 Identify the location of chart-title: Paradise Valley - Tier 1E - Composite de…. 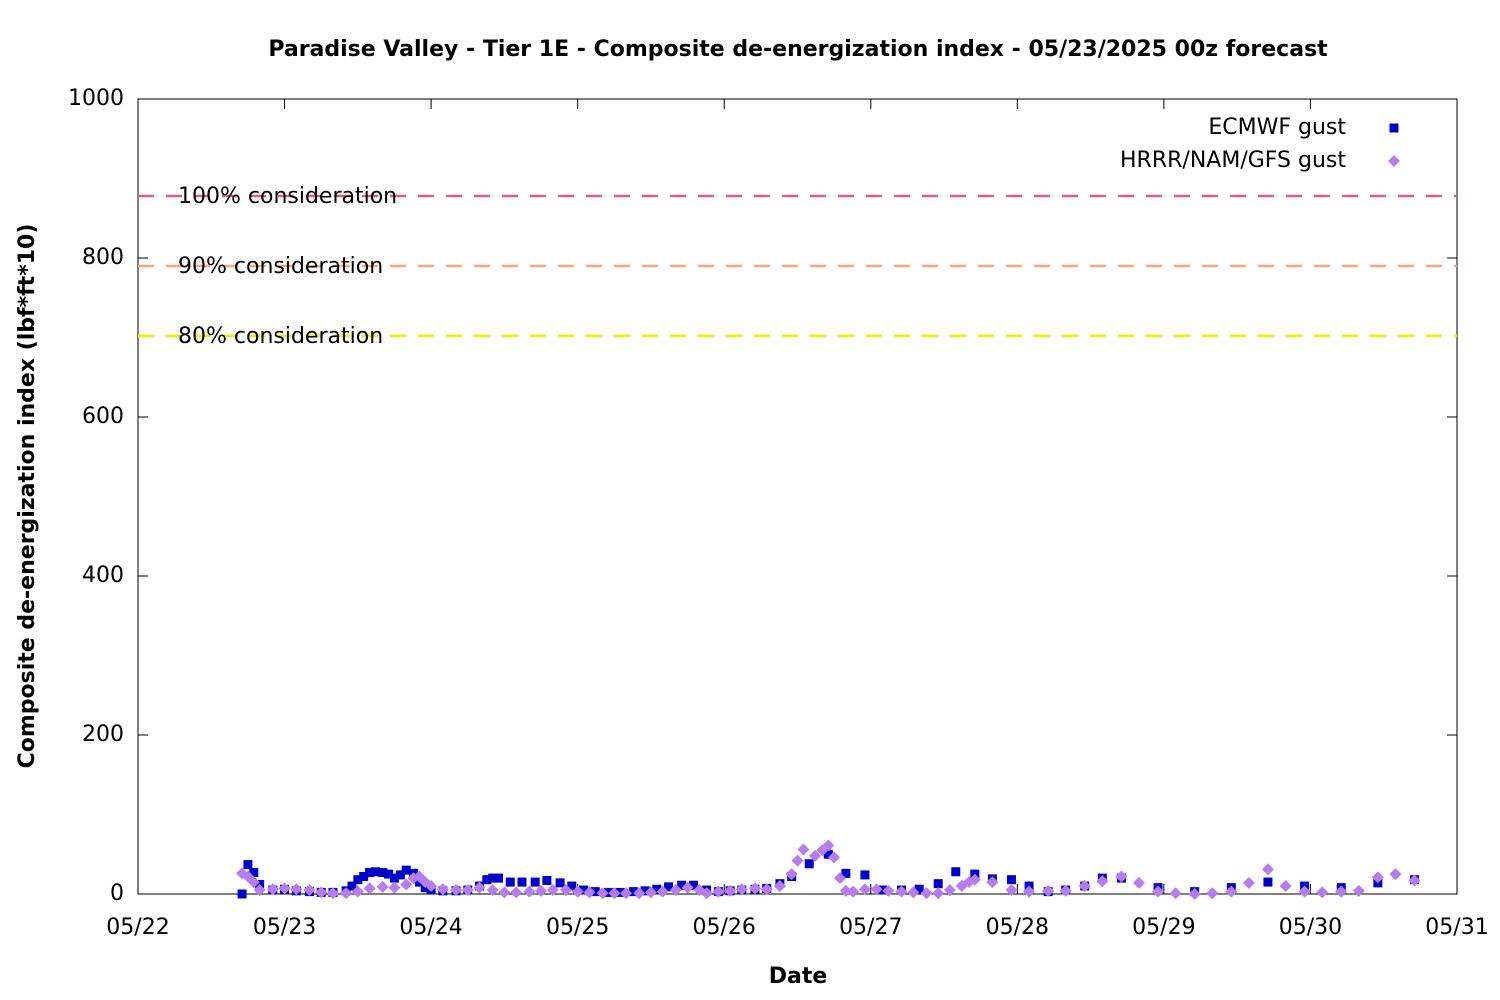
(798, 49).